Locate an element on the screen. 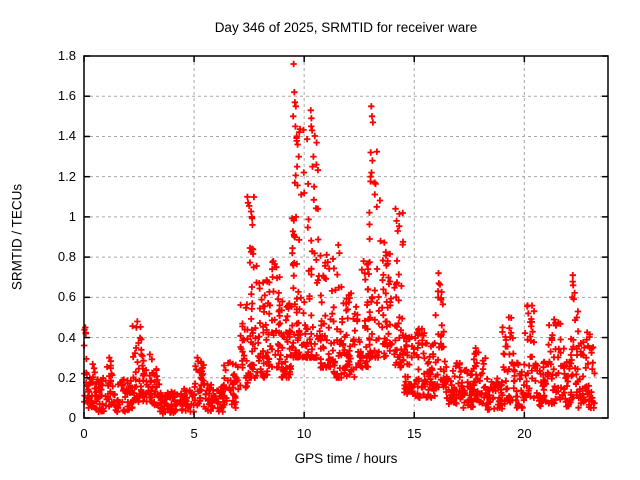 The width and height of the screenshot is (640, 480). x-tick-label: 20 is located at coordinates (524, 433).